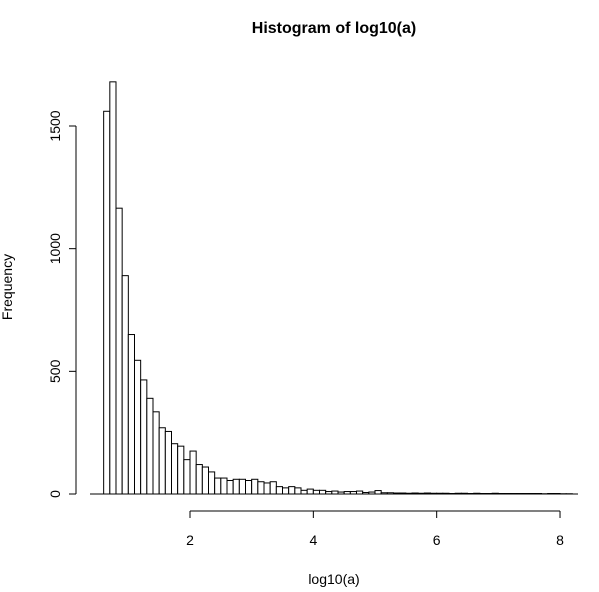 The height and width of the screenshot is (592, 599). Describe the element at coordinates (560, 540) in the screenshot. I see `x-tick-label: 8` at that location.